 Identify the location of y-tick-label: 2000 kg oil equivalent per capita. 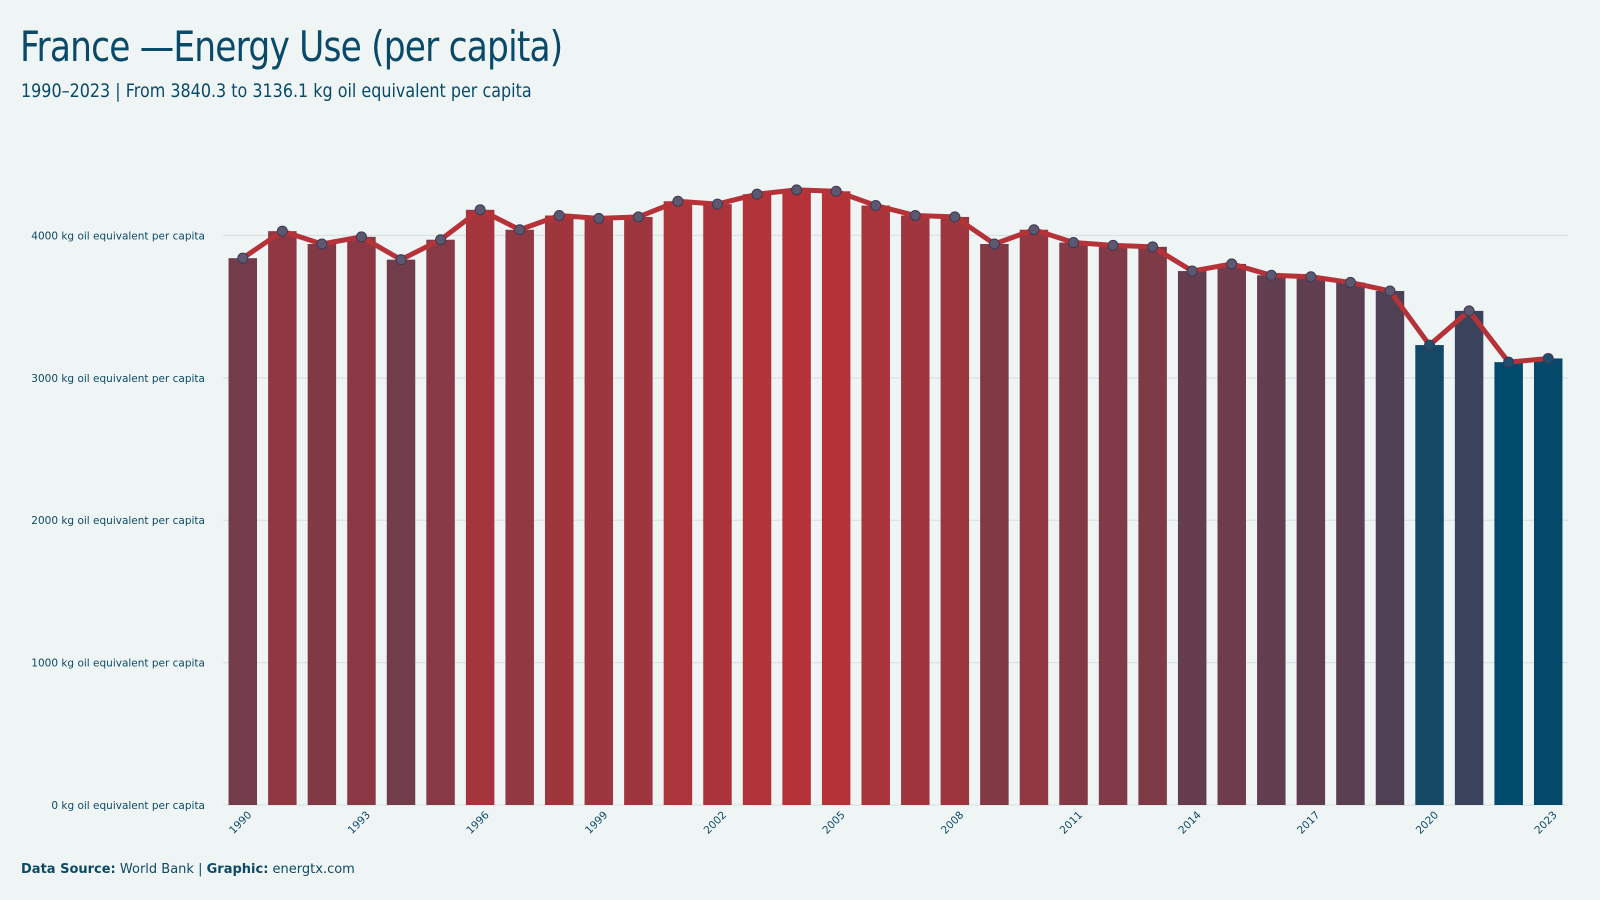
(118, 521).